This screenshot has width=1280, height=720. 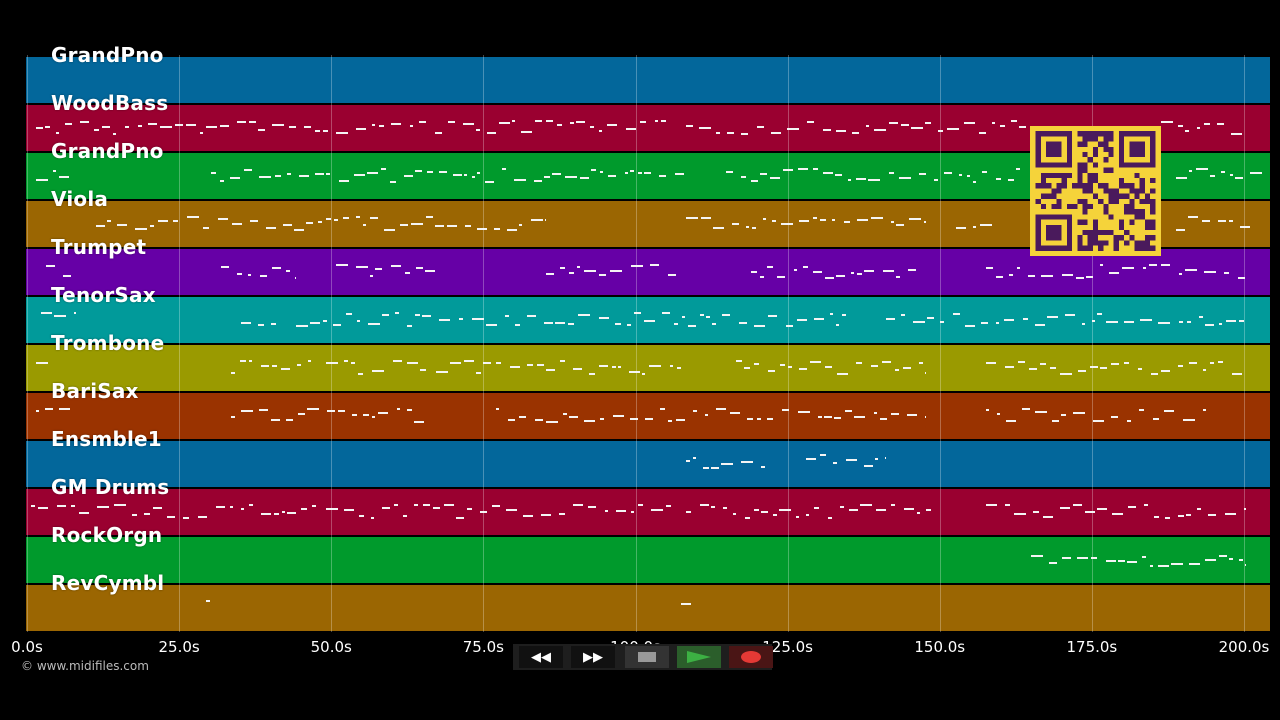 What do you see at coordinates (940, 647) in the screenshot?
I see `time-tick-label: 150.0s` at bounding box center [940, 647].